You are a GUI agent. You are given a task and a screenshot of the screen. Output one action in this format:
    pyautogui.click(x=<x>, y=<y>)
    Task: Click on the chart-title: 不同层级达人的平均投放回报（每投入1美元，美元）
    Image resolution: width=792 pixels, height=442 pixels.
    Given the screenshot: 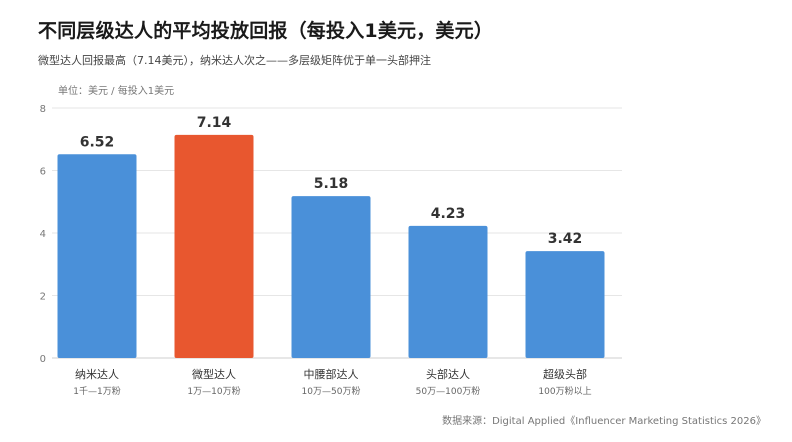 What is the action you would take?
    pyautogui.click(x=266, y=31)
    